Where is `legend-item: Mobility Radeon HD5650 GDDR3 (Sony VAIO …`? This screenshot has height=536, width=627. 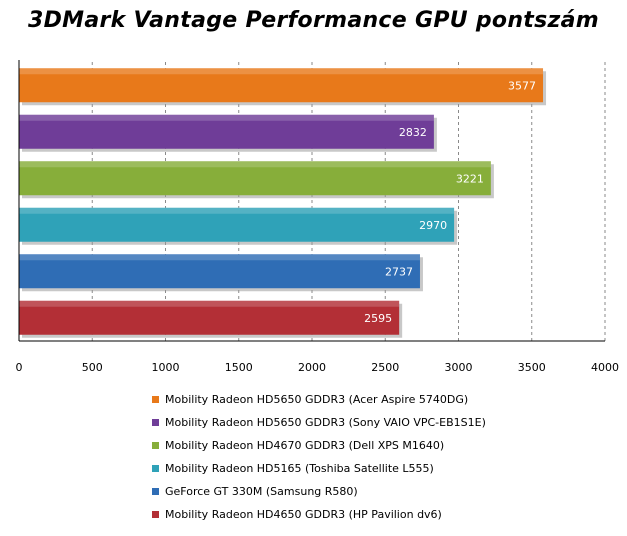 legend-item: Mobility Radeon HD5650 GDDR3 (Sony VAIO … is located at coordinates (319, 422).